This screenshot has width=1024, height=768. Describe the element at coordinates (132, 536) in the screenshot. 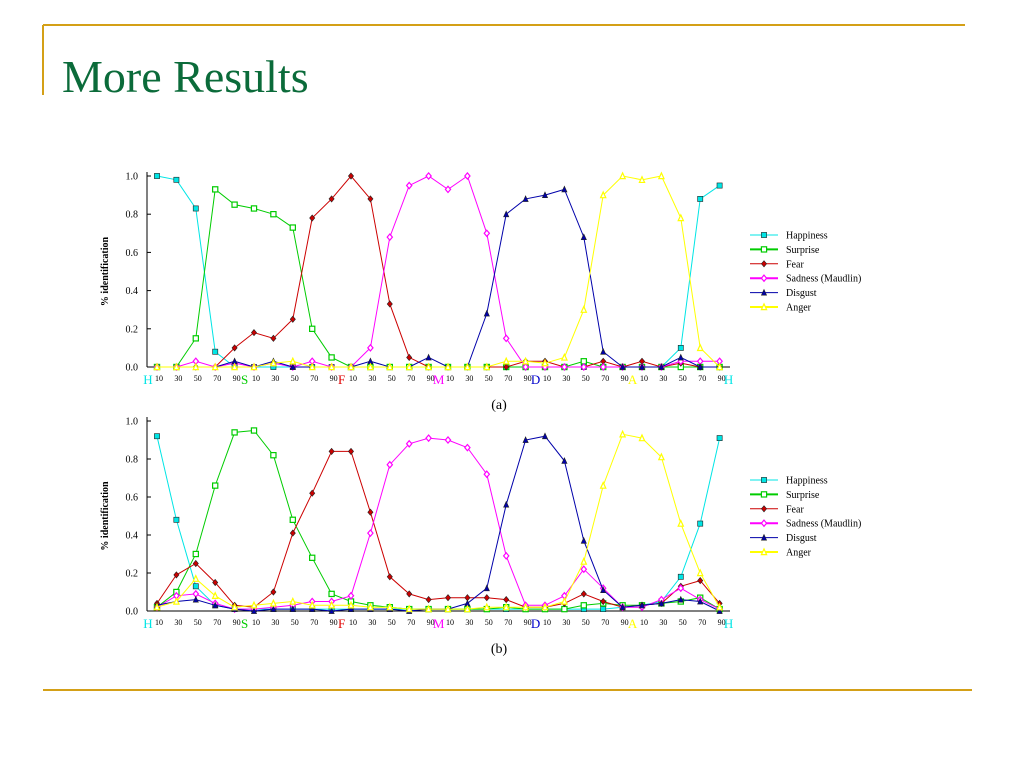

I see `y-tick-label: 0.4` at that location.